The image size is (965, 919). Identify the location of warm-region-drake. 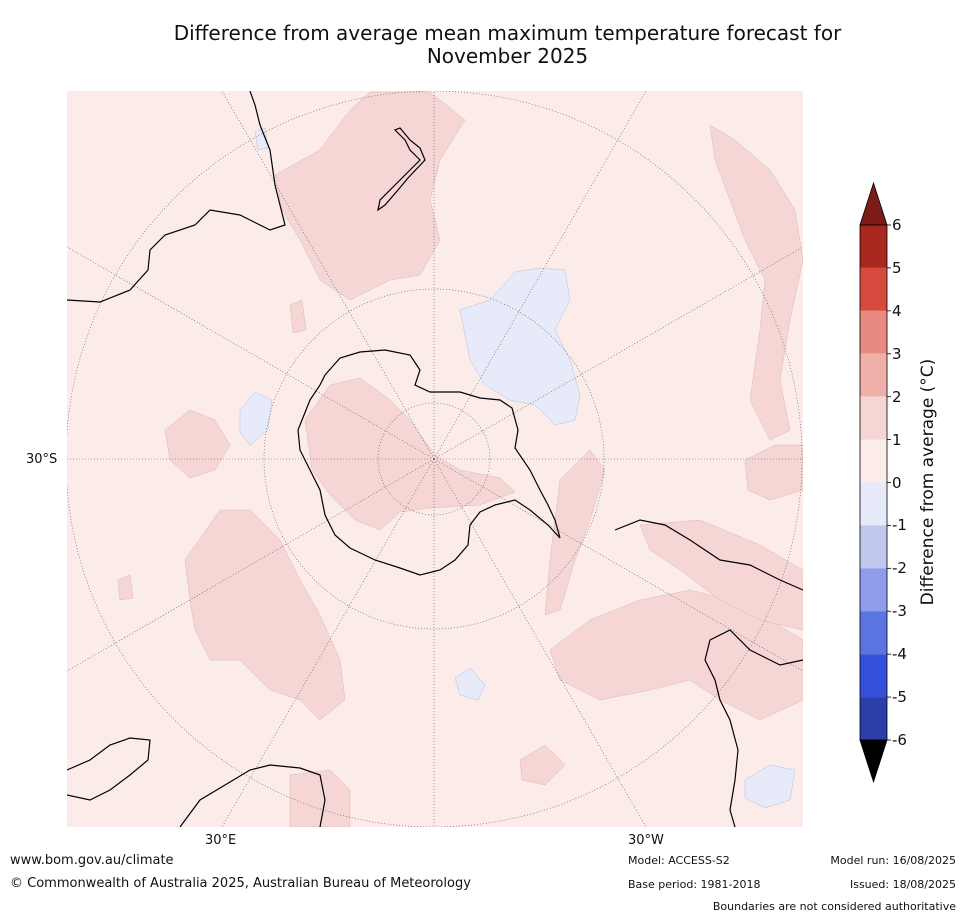
(575, 532).